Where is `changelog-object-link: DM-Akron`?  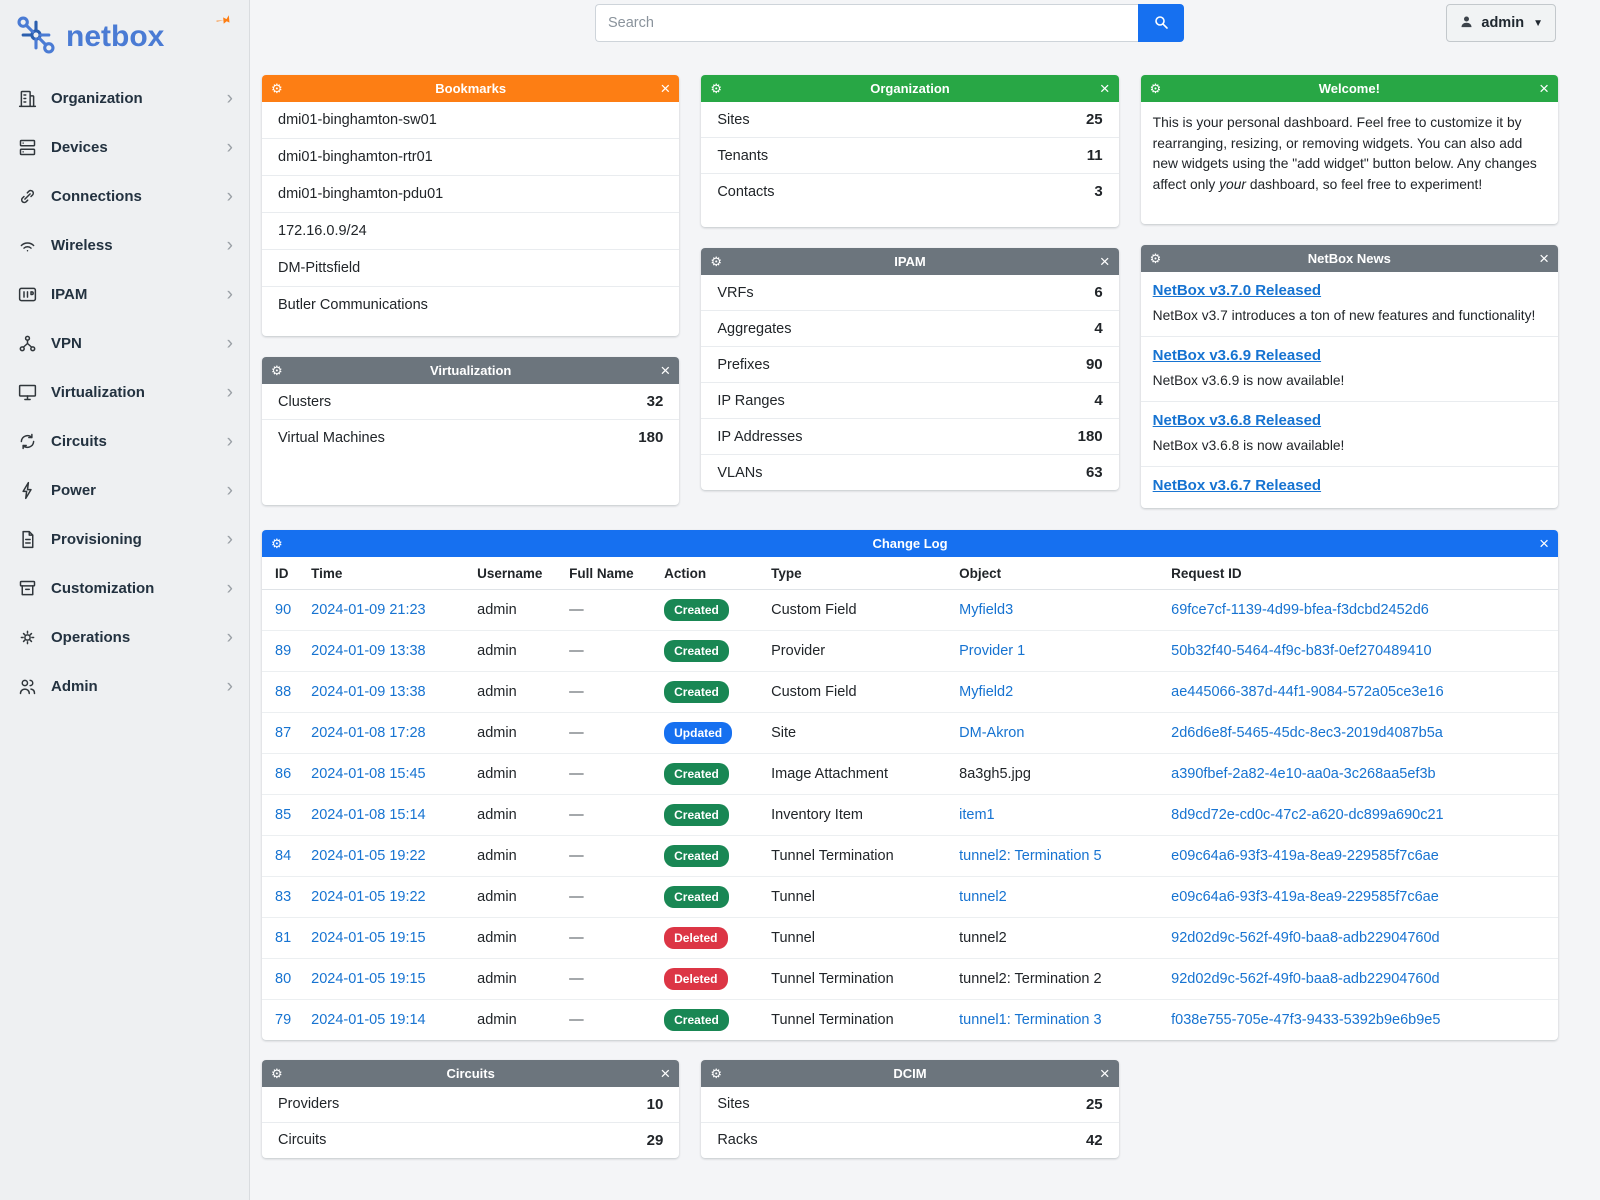
changelog-object-link: DM-Akron is located at coordinates (992, 732).